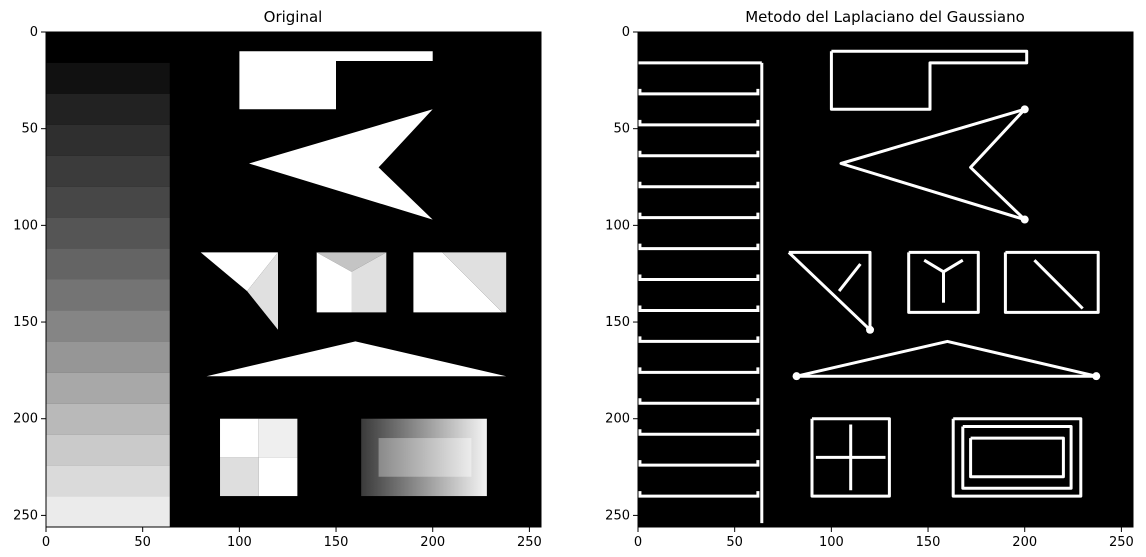 This screenshot has height=557, width=1146. What do you see at coordinates (278, 477) in the screenshot?
I see `quad-br` at bounding box center [278, 477].